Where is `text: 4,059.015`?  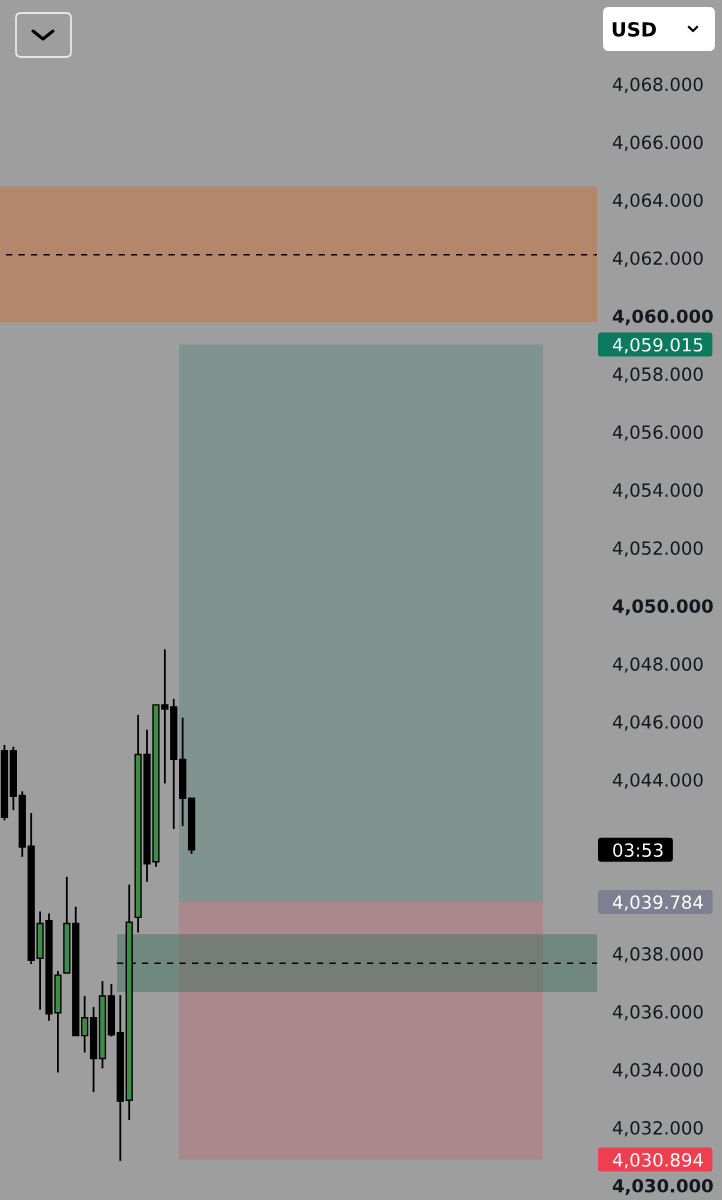
text: 4,059.015 is located at coordinates (657, 345).